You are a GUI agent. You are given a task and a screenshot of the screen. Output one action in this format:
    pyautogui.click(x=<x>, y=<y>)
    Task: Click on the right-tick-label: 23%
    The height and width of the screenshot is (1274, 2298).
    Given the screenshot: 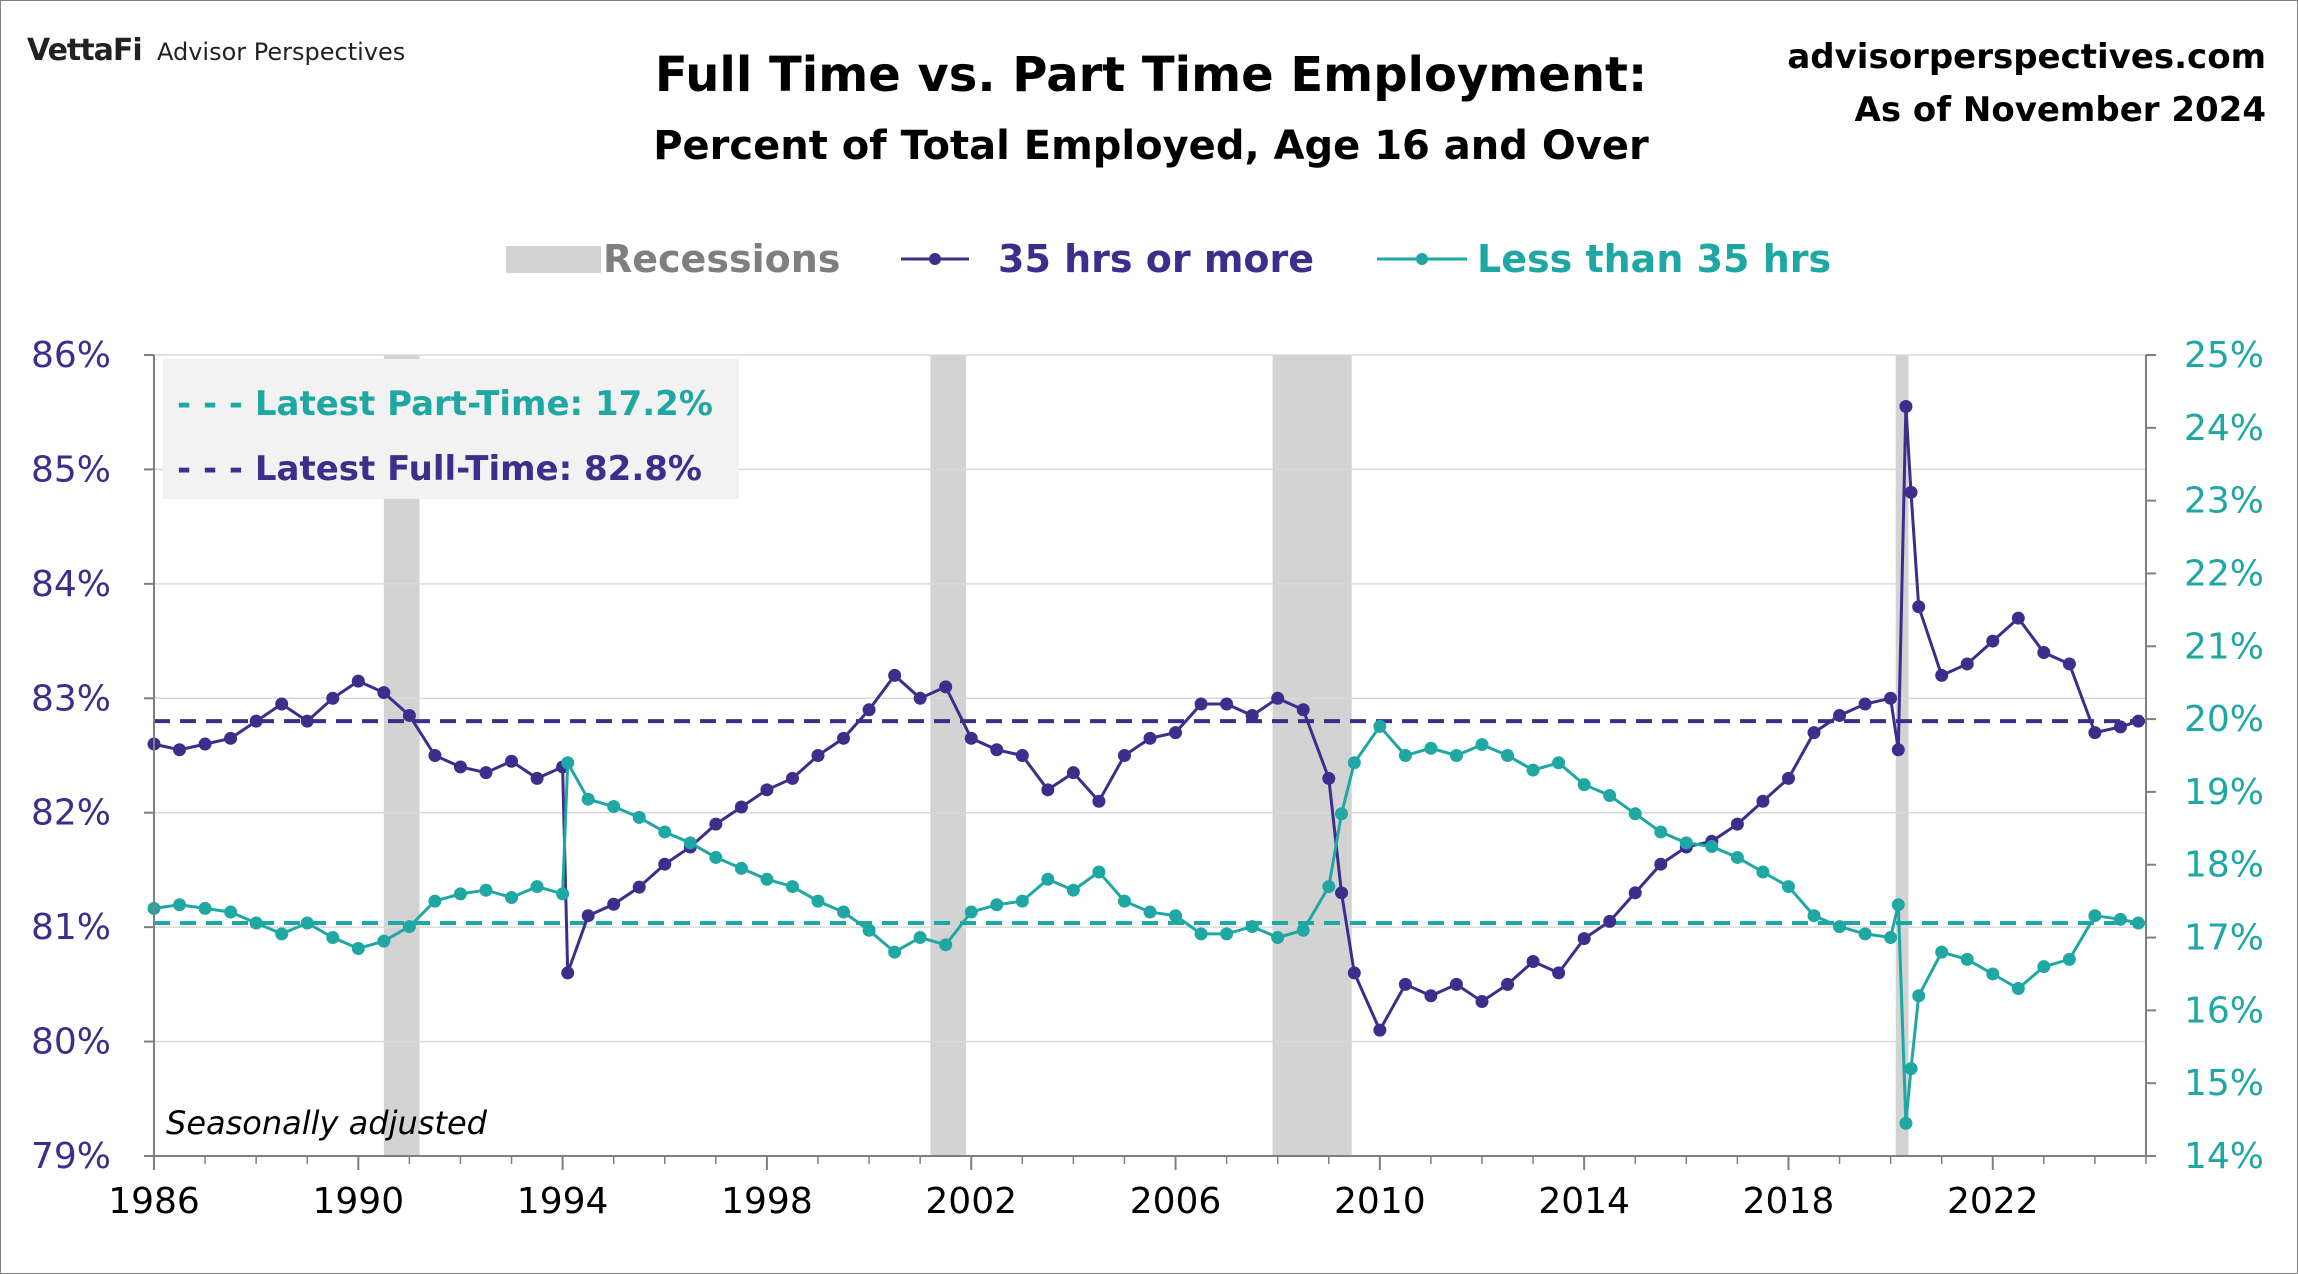 What is the action you would take?
    pyautogui.click(x=2224, y=501)
    